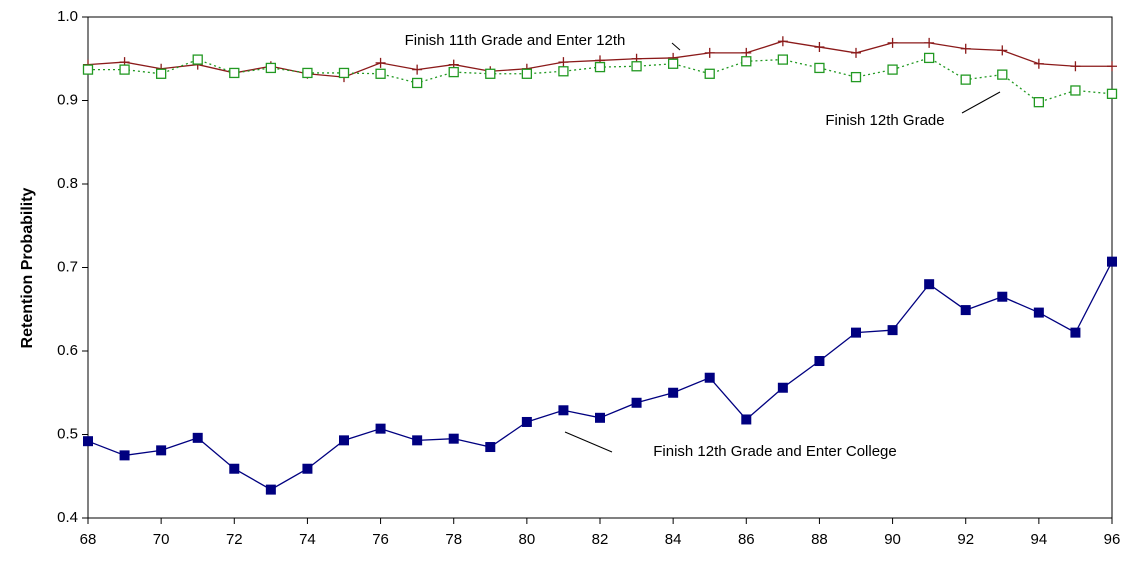  What do you see at coordinates (965, 539) in the screenshot?
I see `x-tick-label: 92` at bounding box center [965, 539].